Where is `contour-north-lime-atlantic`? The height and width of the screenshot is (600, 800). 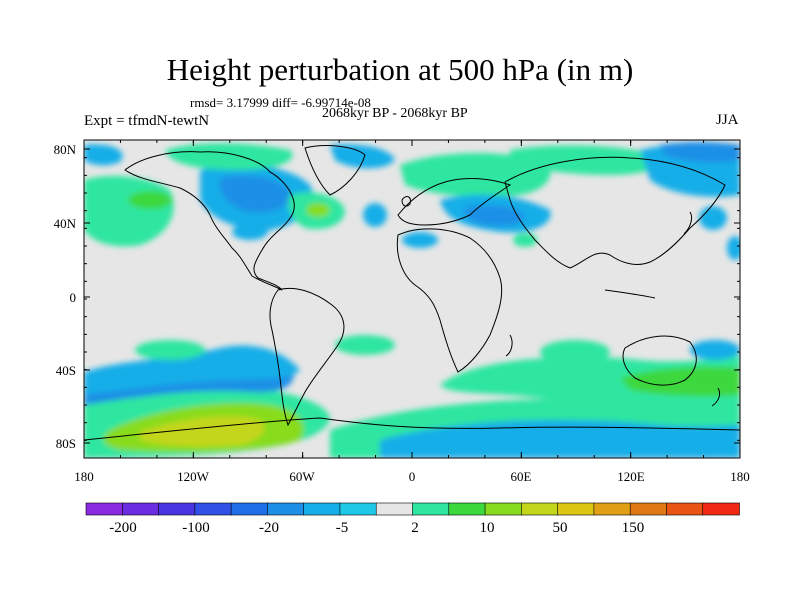
contour-north-lime-atlantic is located at coordinates (318, 210).